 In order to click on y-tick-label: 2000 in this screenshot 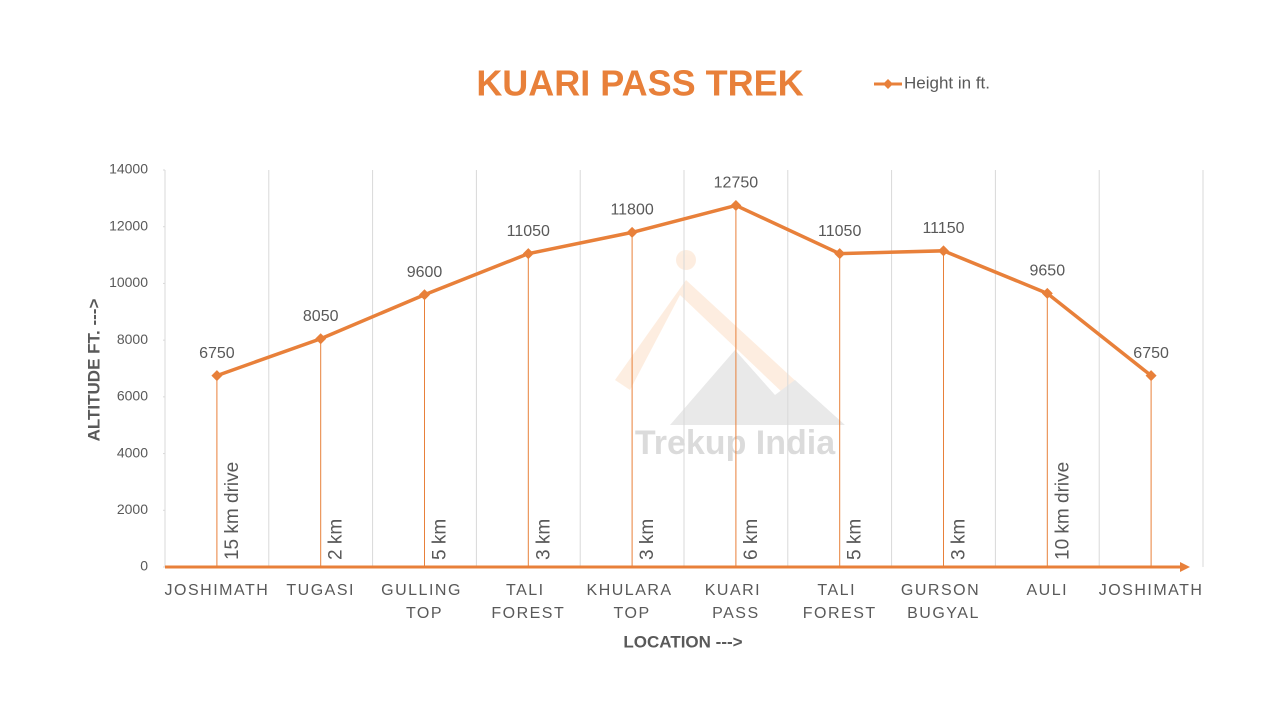, I will do `click(132, 509)`.